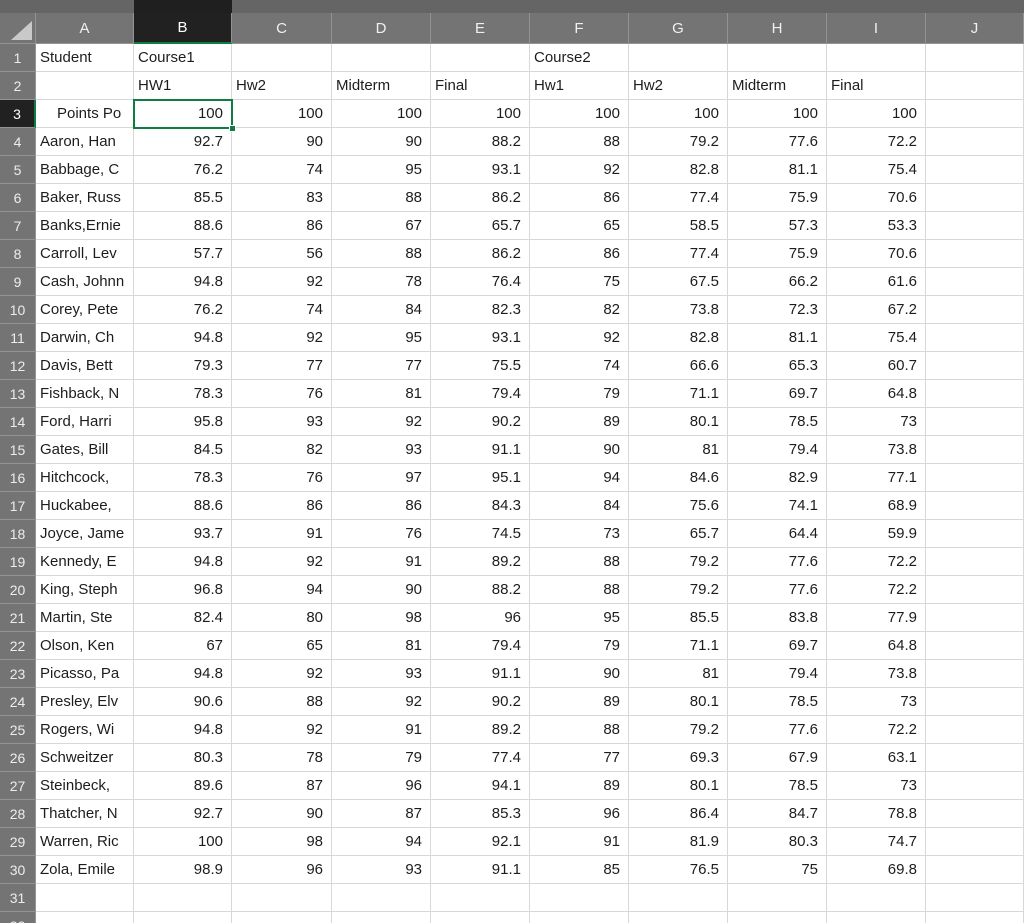 This screenshot has width=1024, height=923. Describe the element at coordinates (18, 898) in the screenshot. I see `row-header-31: 31` at that location.